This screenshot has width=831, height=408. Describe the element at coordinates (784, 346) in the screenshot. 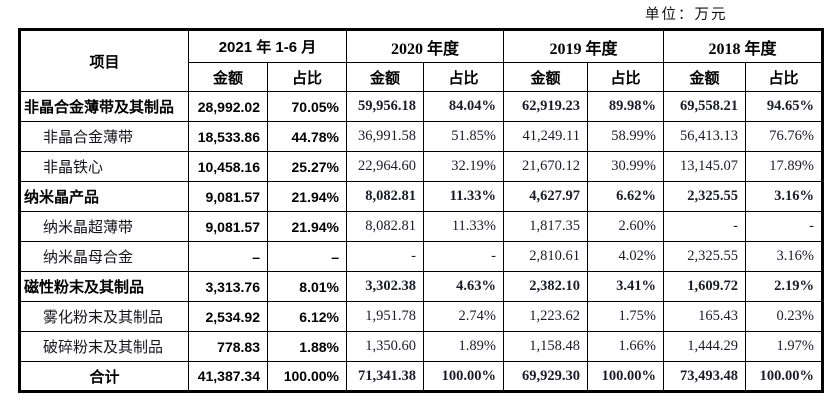

I see `ratio-cell: 1.97%` at that location.